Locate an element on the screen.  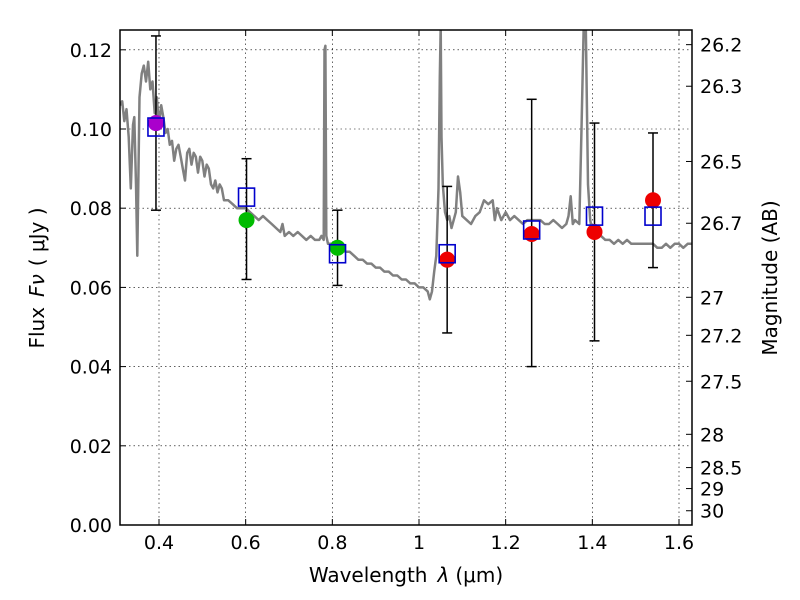
y-tick-label: 0.02 is located at coordinates (91, 447).